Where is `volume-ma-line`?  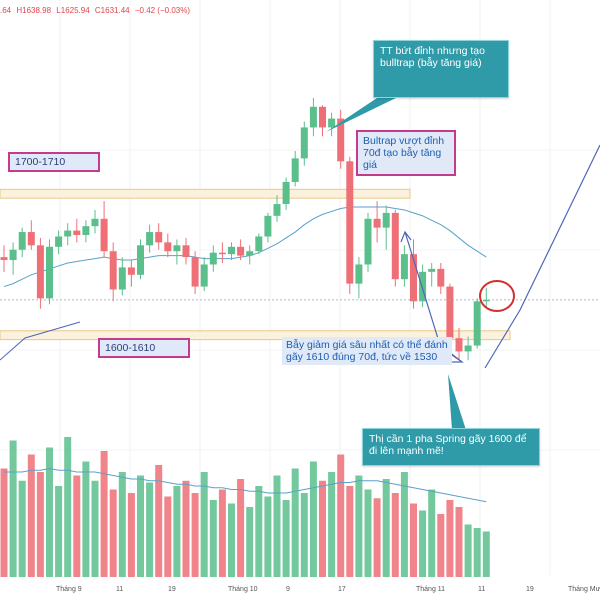
volume-ma-line is located at coordinates (245, 485).